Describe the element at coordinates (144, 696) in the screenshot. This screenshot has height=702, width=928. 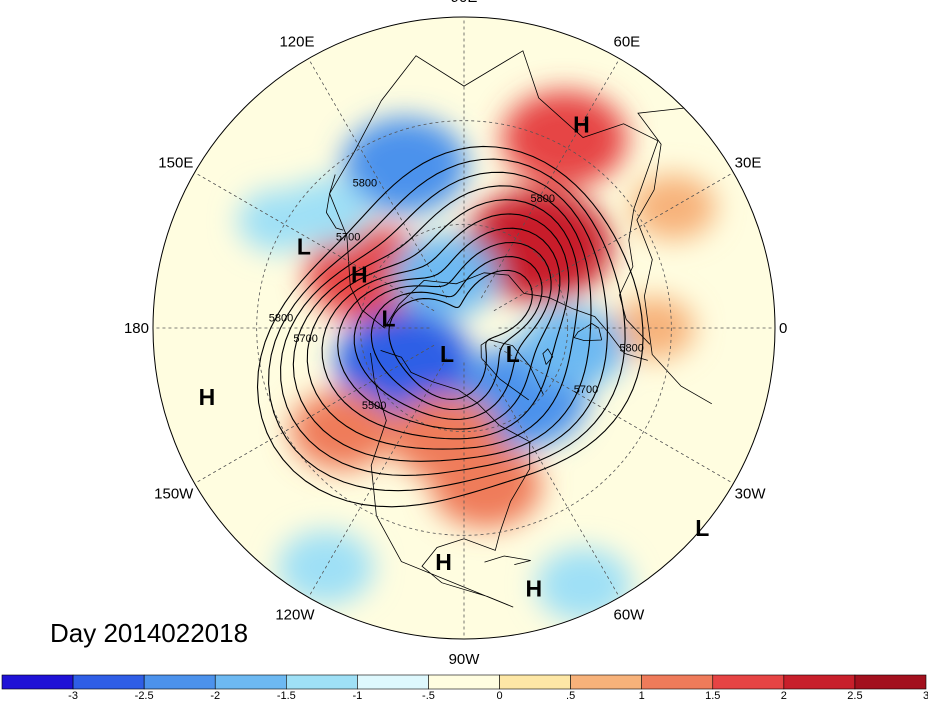
I see `colorbar-tick-label: -2.5` at that location.